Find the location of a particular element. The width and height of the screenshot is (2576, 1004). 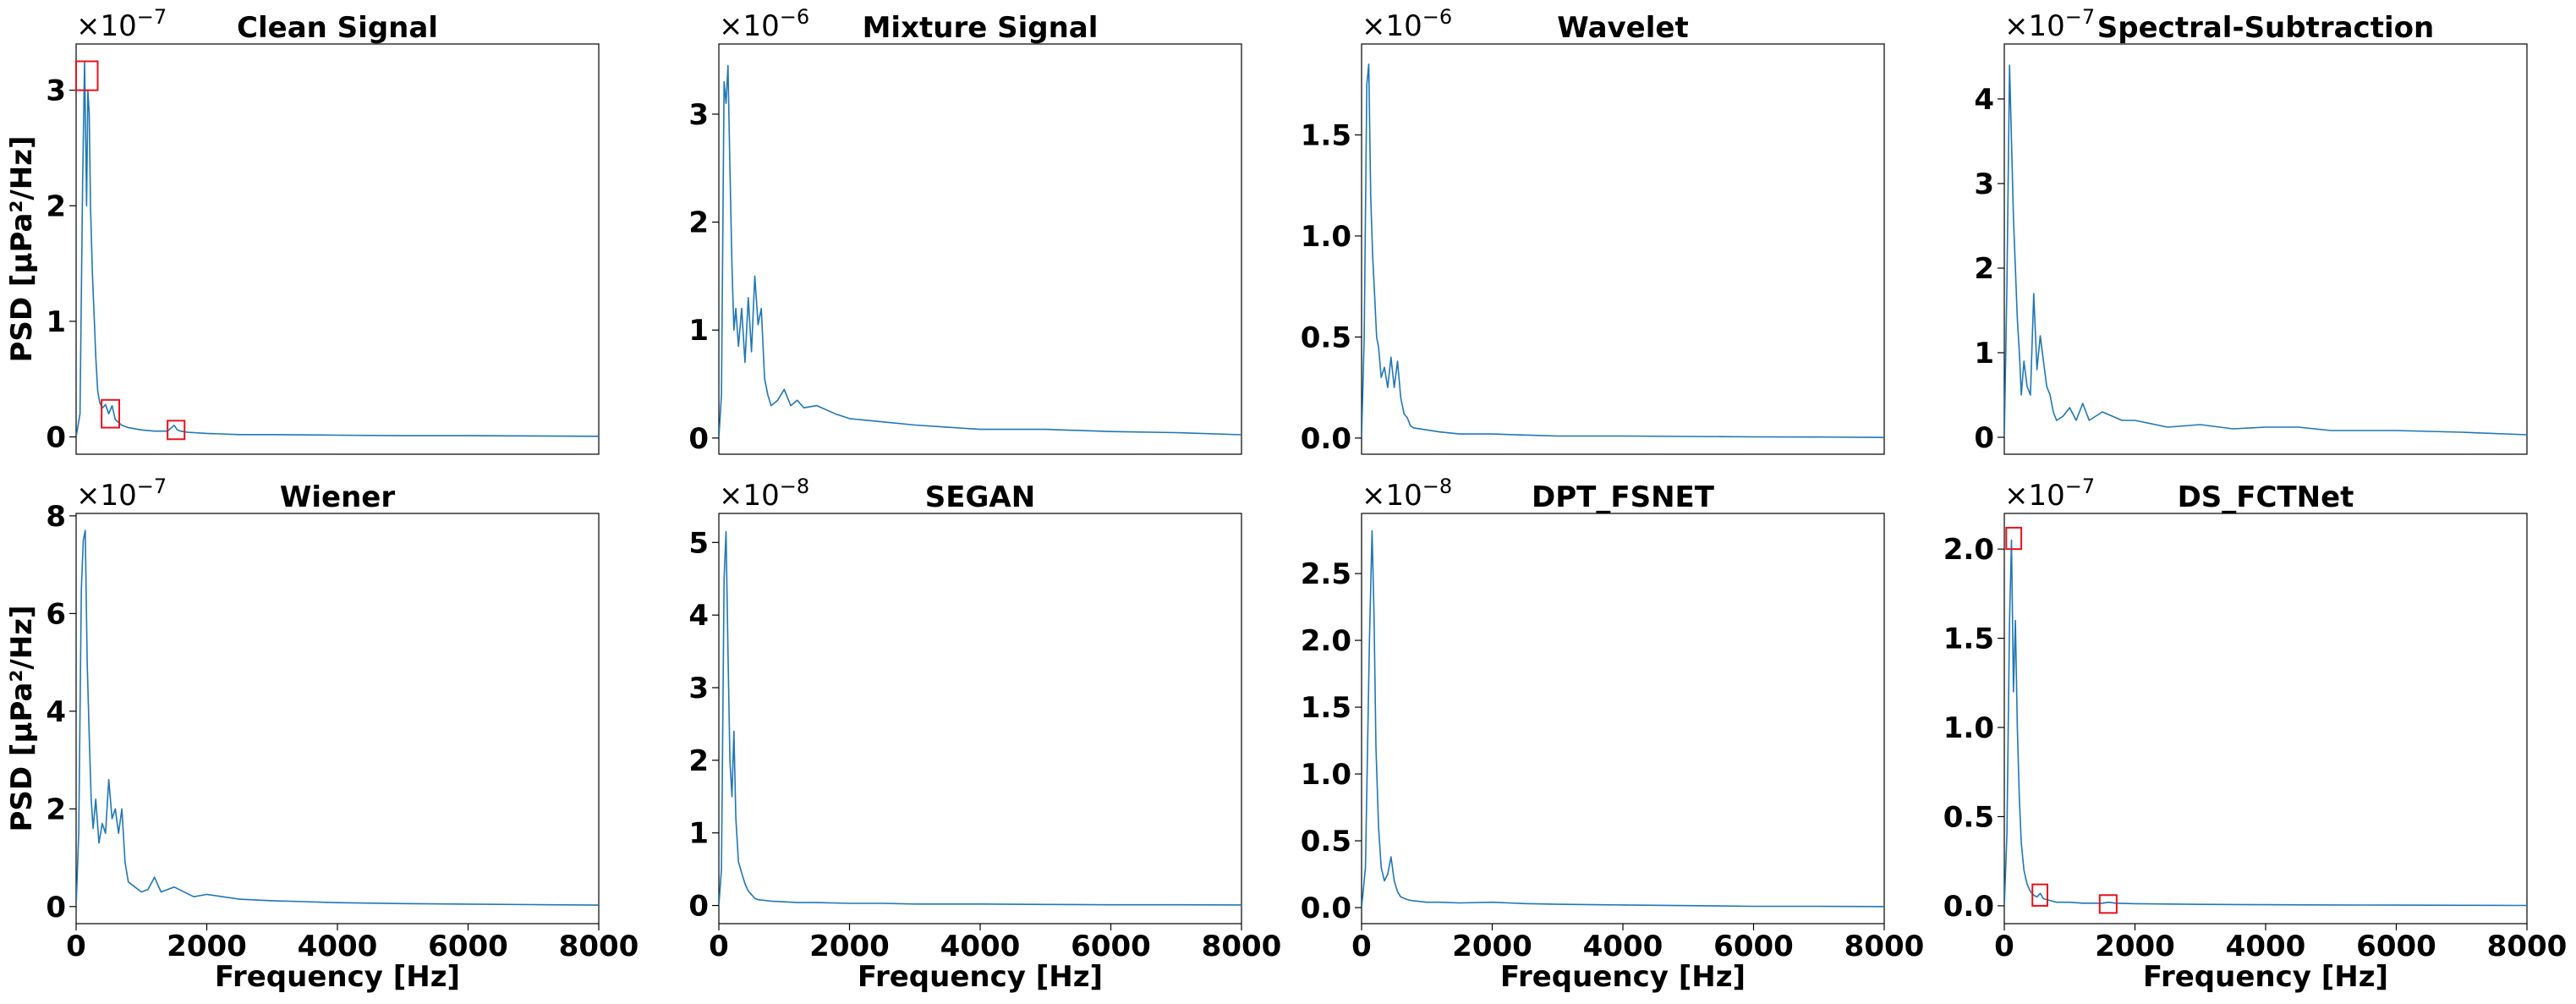

subplot-mixture-signal: Mixture Signal ×10⁻⁶ 0 1 2 3 is located at coordinates (965, 231).